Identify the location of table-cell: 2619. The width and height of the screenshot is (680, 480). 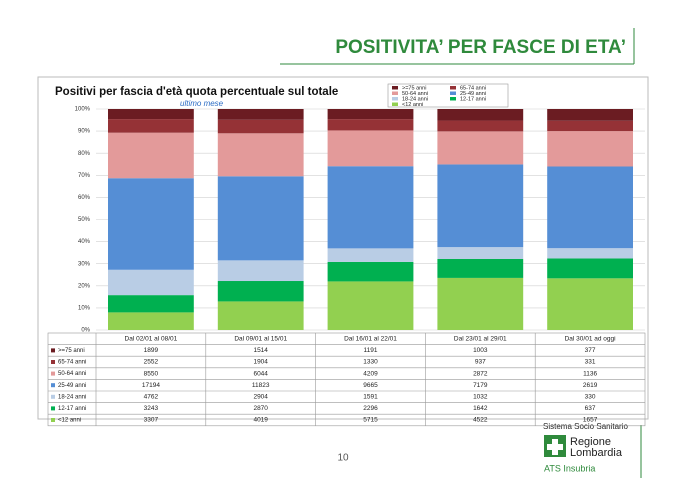
(590, 385).